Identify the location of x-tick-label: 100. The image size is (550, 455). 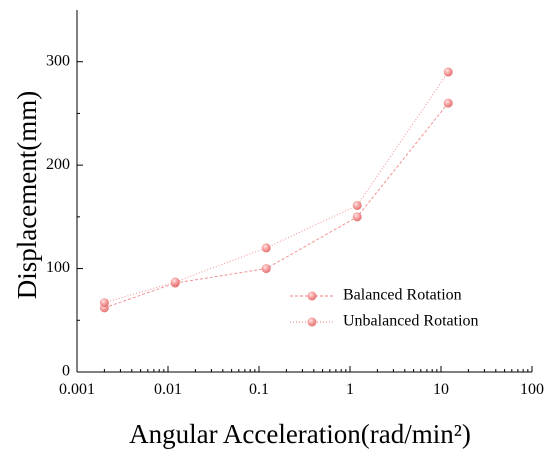
(532, 389).